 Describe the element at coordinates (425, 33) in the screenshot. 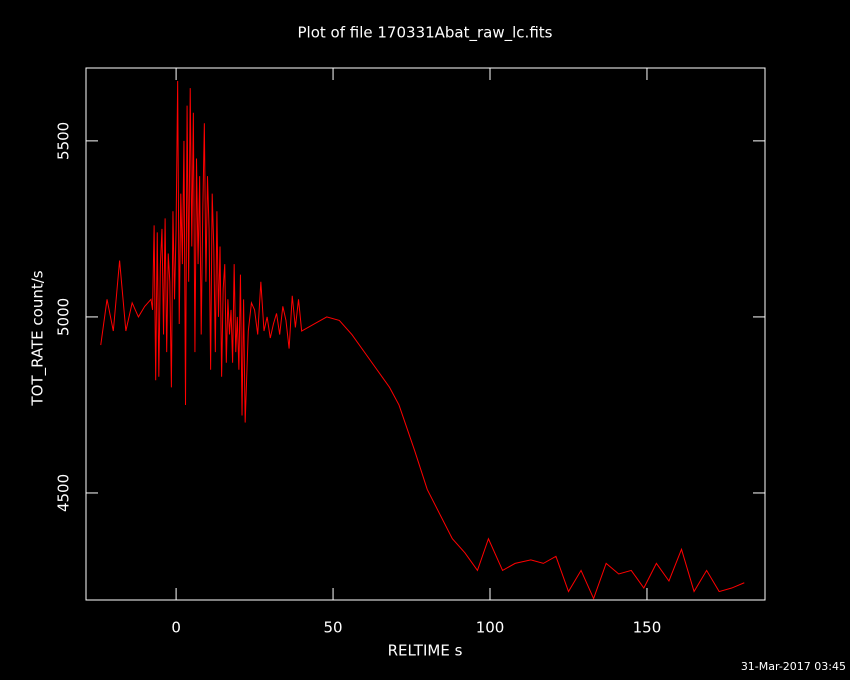

I see `chart-title: Plot of file 170331Abat_raw_lc.fits` at that location.